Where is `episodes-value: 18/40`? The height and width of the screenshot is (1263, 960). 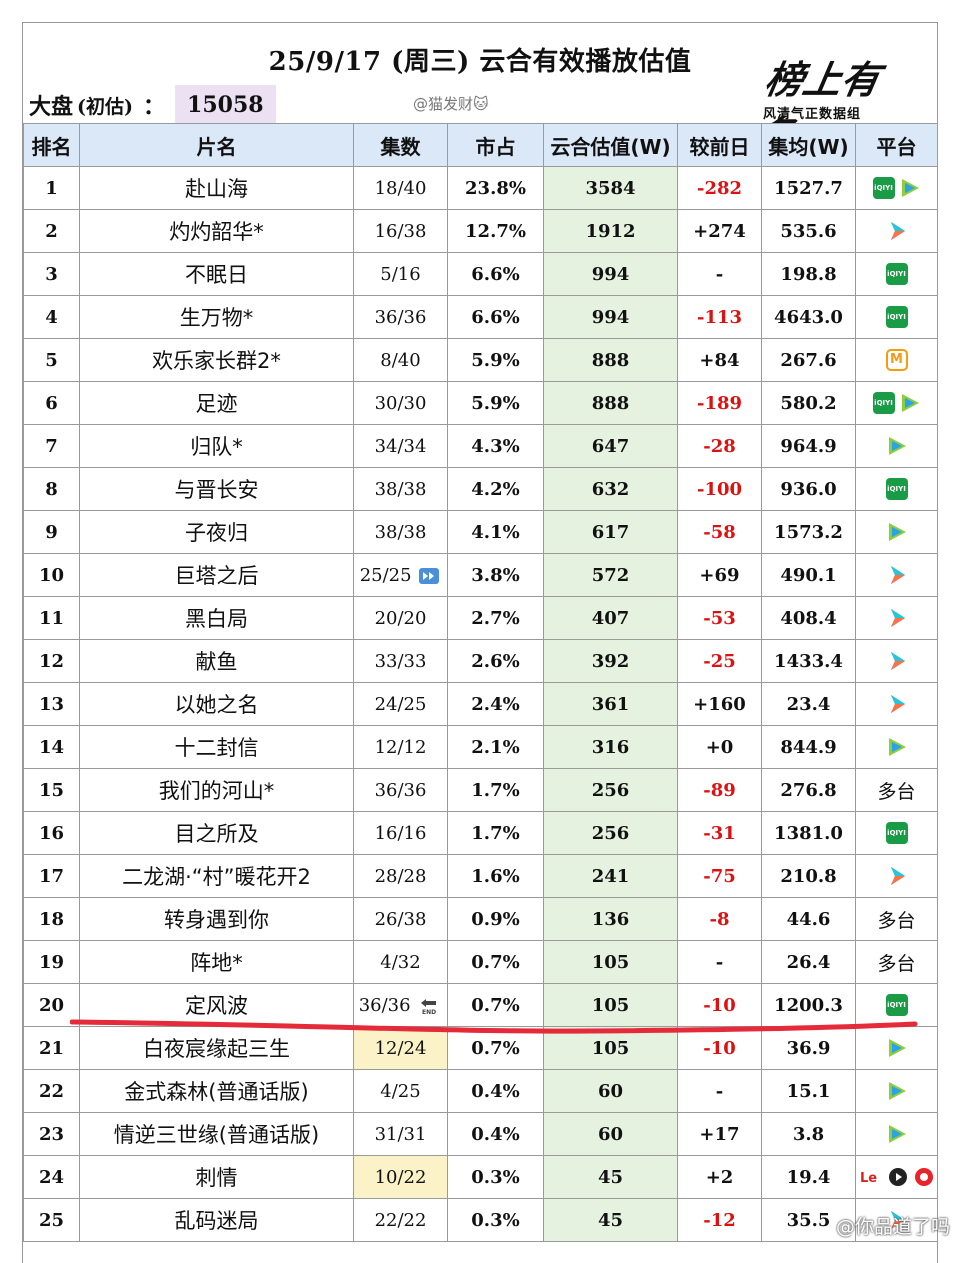
episodes-value: 18/40 is located at coordinates (400, 188).